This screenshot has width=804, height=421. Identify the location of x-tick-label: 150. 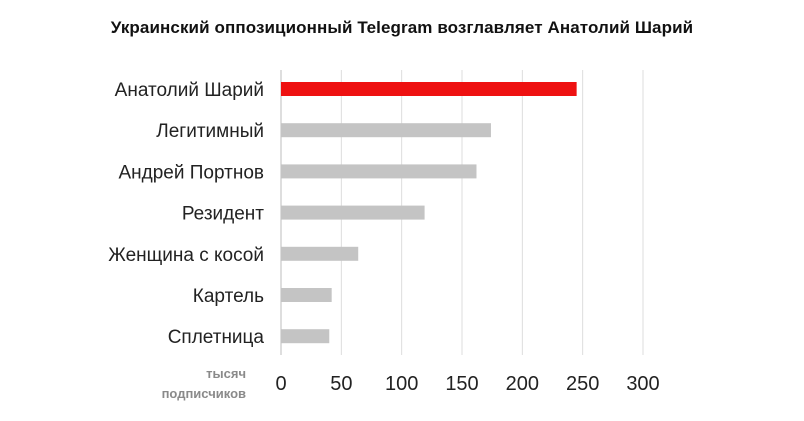
(461, 384).